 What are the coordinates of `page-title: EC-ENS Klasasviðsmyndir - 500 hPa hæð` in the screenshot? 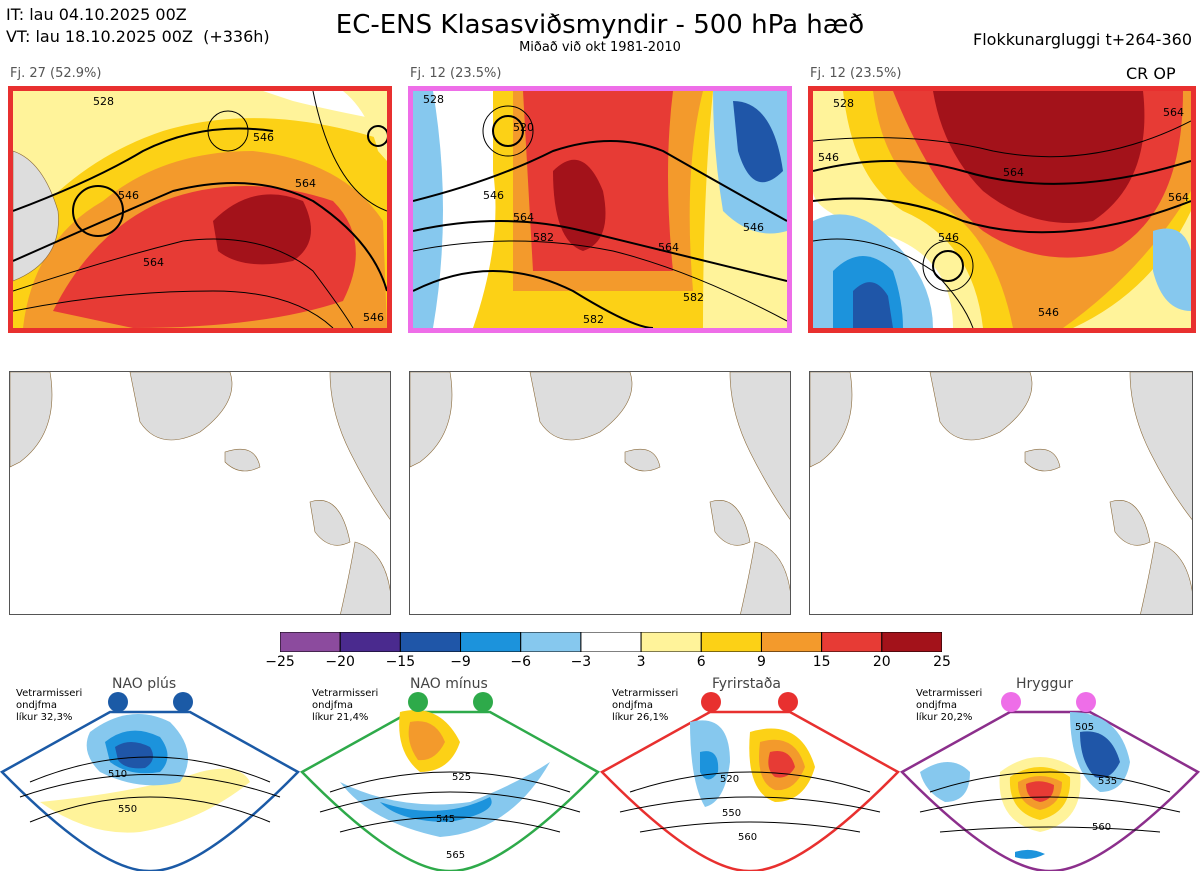 It's located at (600, 25).